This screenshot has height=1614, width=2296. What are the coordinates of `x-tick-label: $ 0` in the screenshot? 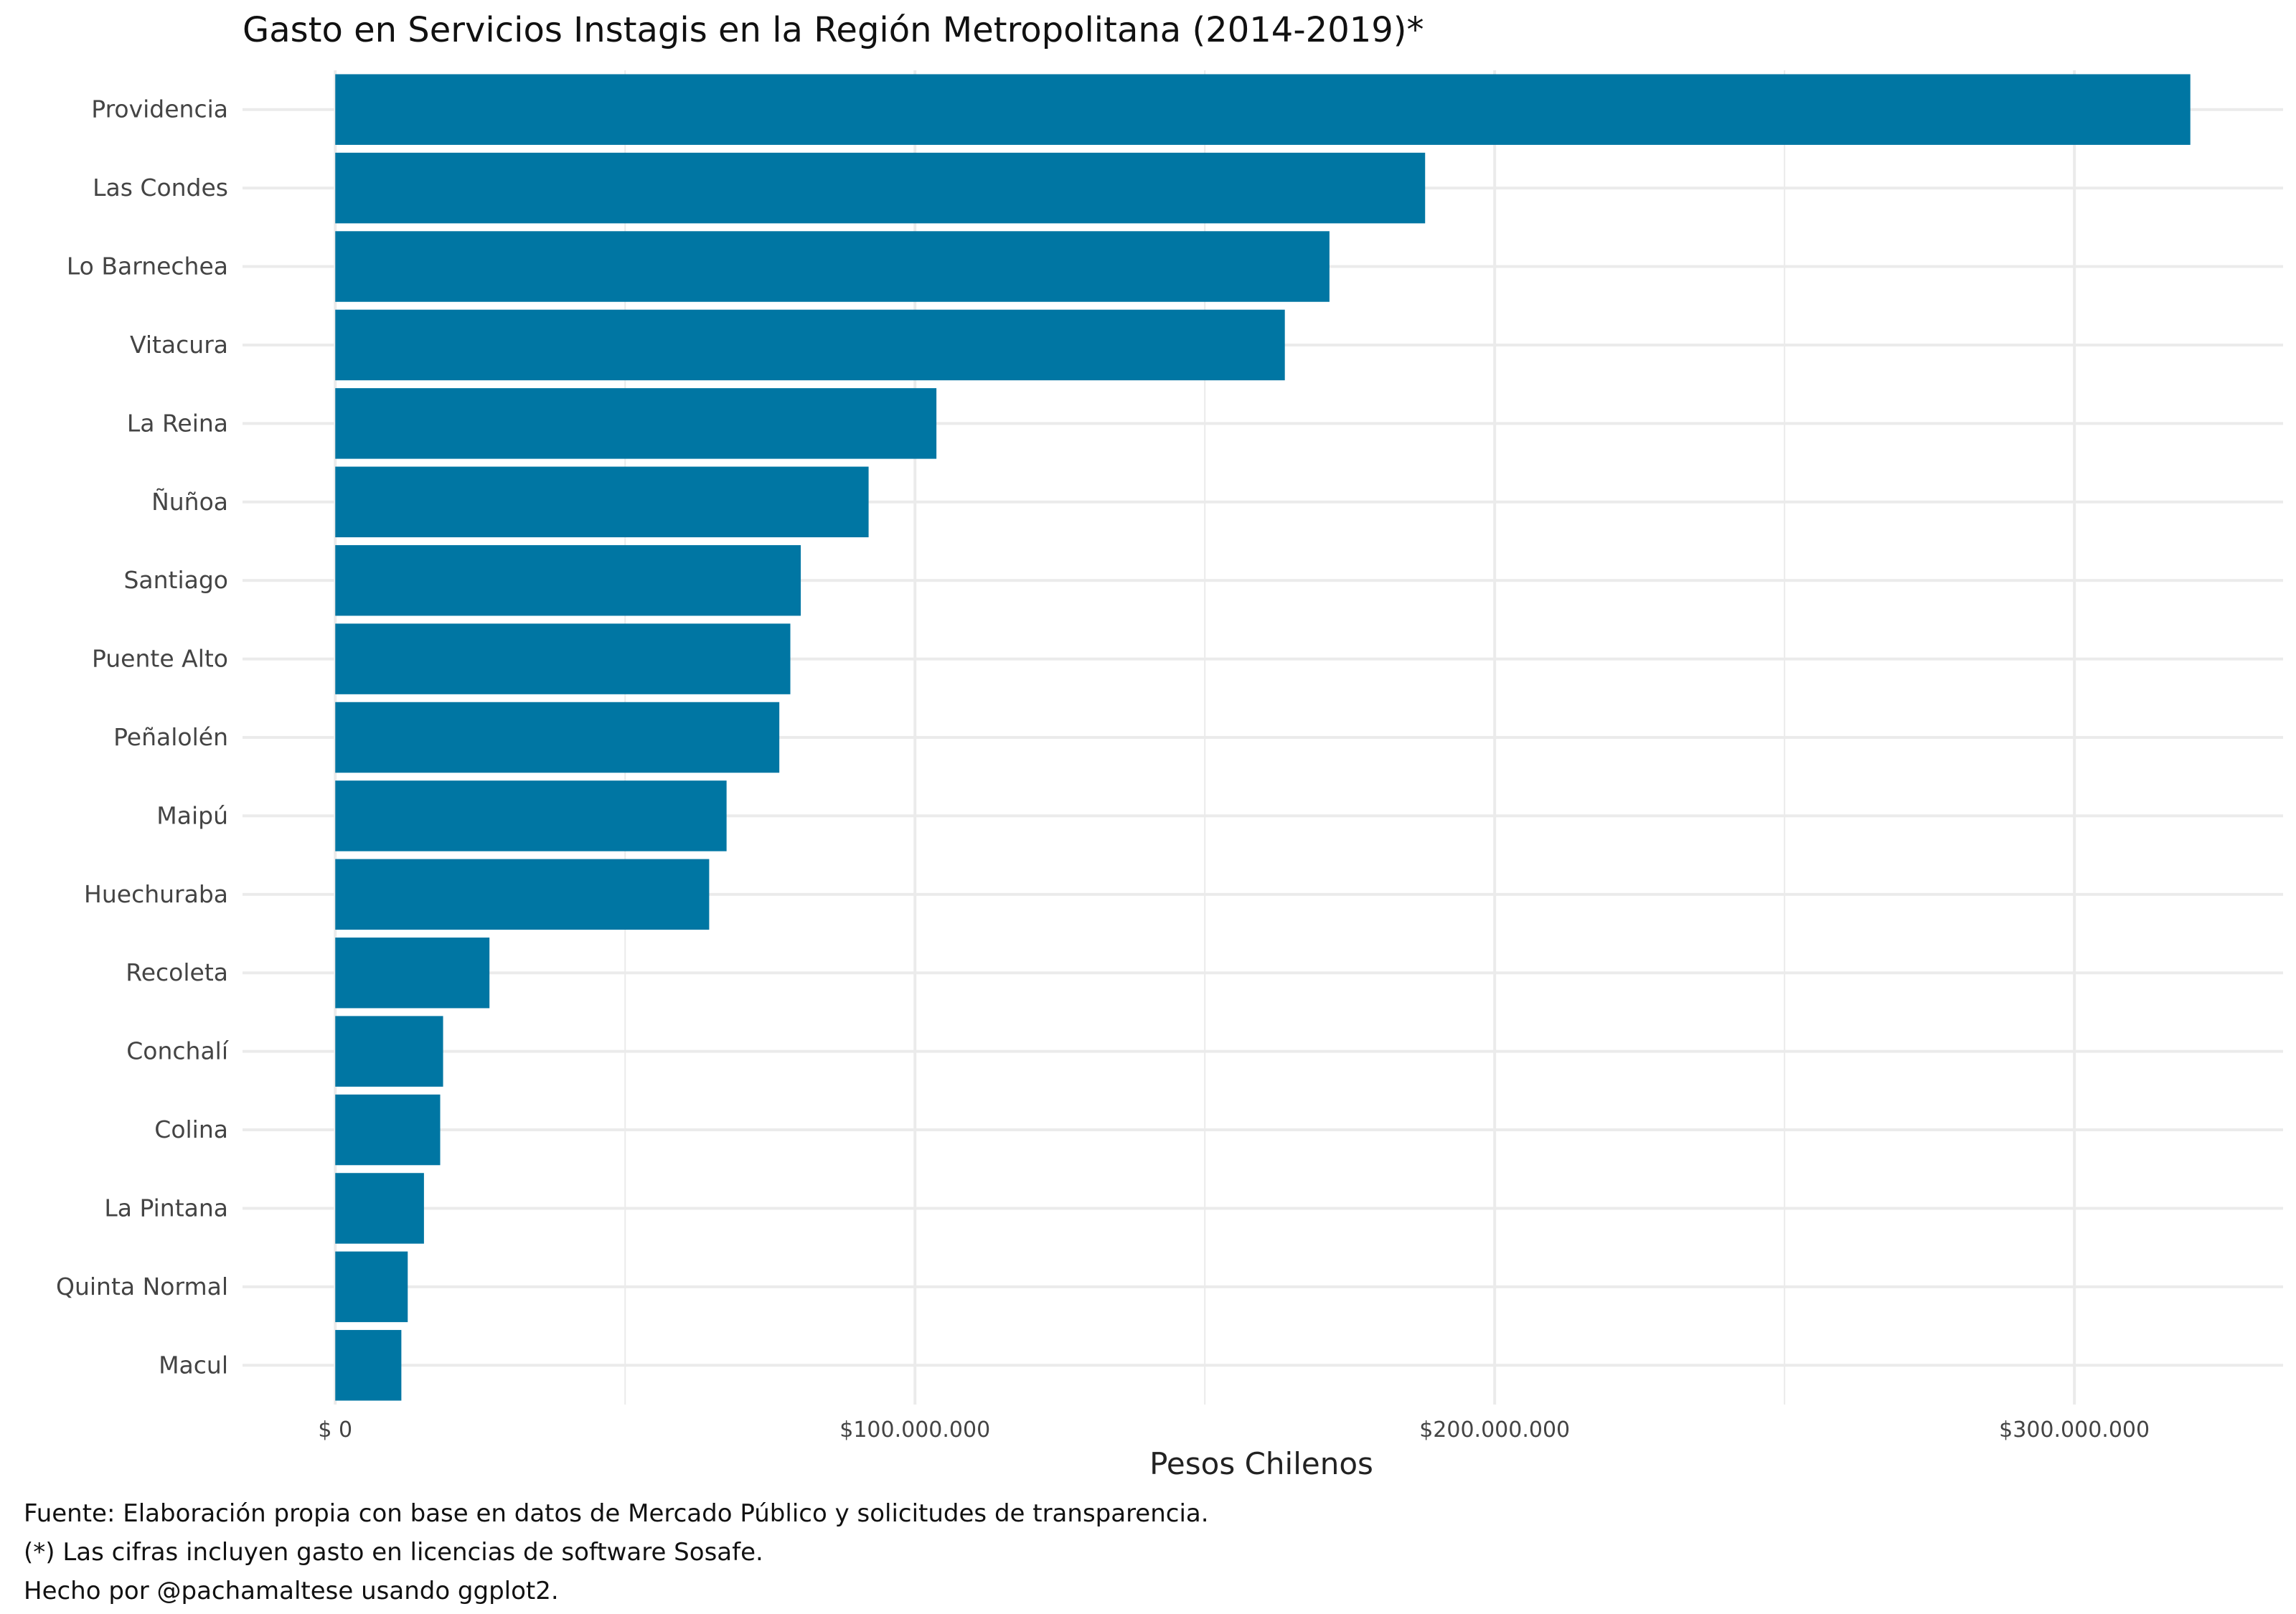 It's located at (335, 1430).